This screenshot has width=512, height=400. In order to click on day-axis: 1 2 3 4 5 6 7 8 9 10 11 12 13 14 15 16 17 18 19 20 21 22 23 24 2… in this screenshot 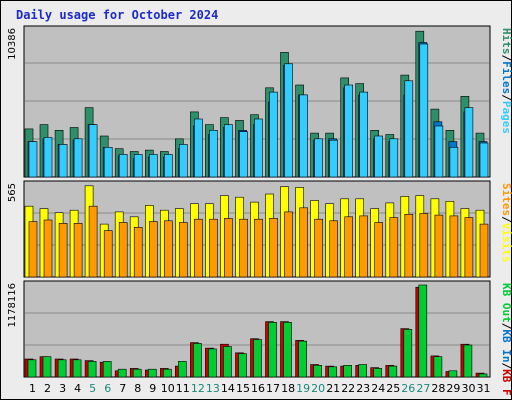, I will do `click(260, 388)`.